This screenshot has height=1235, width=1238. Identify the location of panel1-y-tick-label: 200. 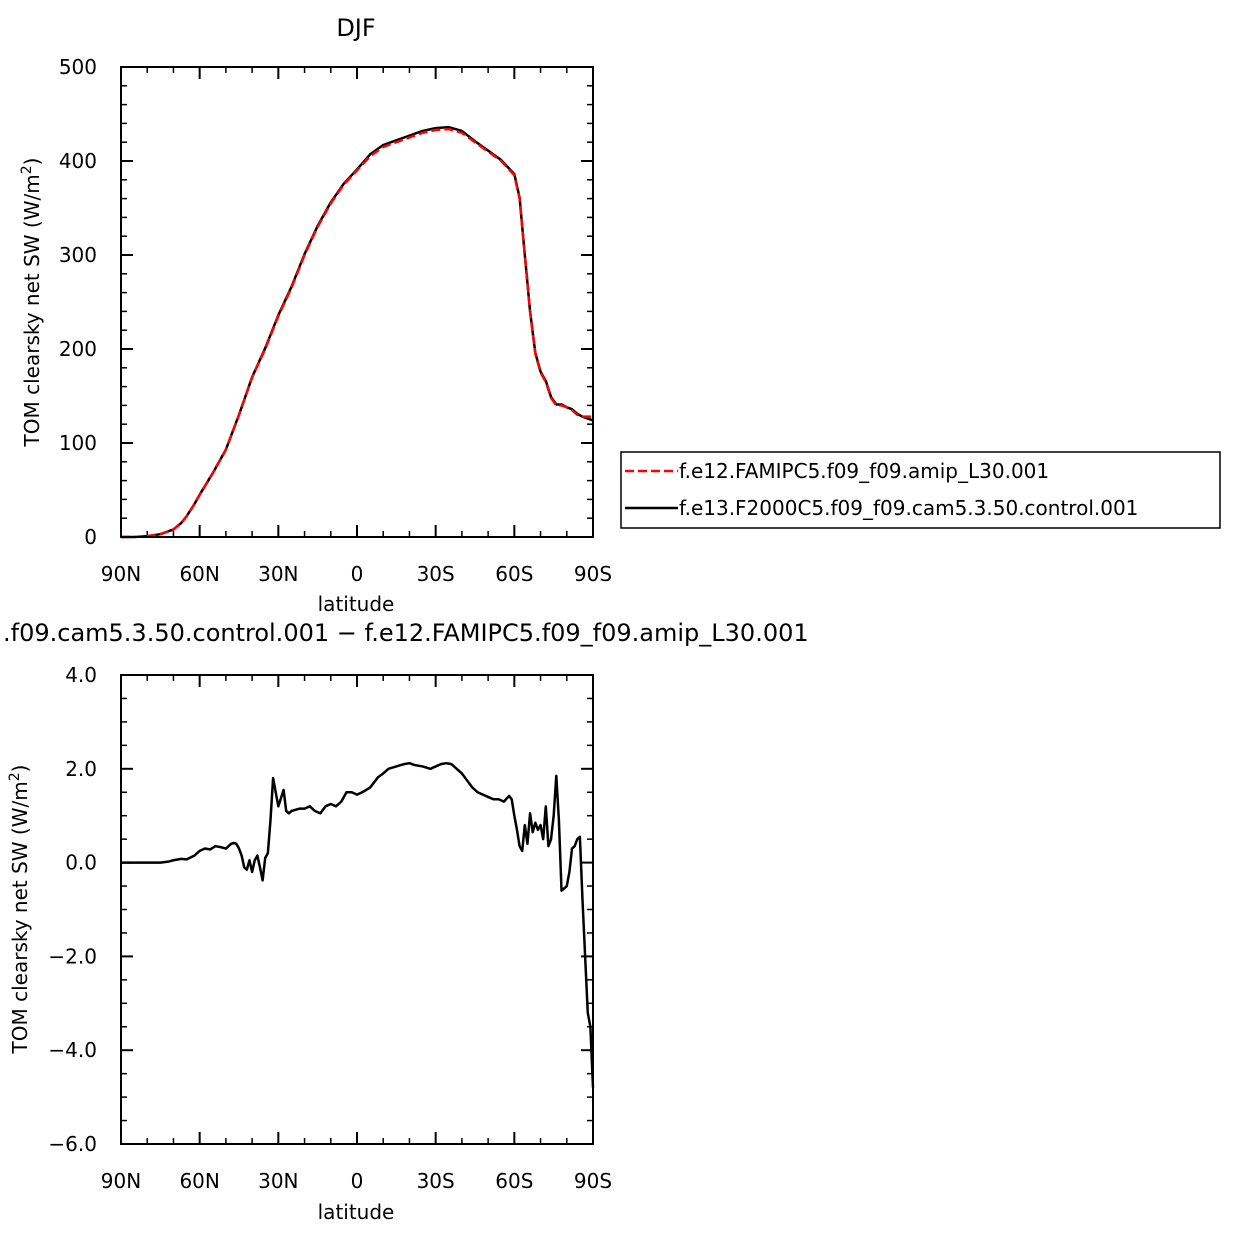
(78, 349).